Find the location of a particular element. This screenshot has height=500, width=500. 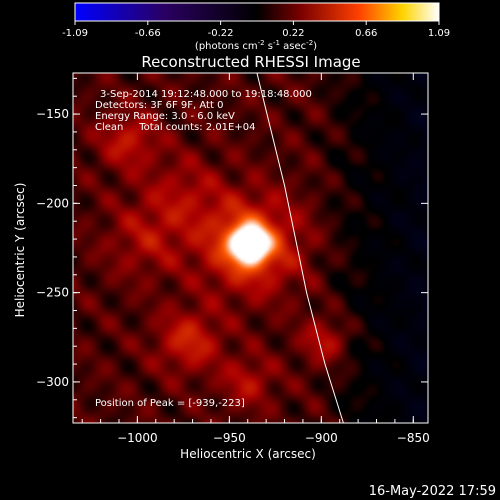

y-tick-label: −200 is located at coordinates (52, 203).